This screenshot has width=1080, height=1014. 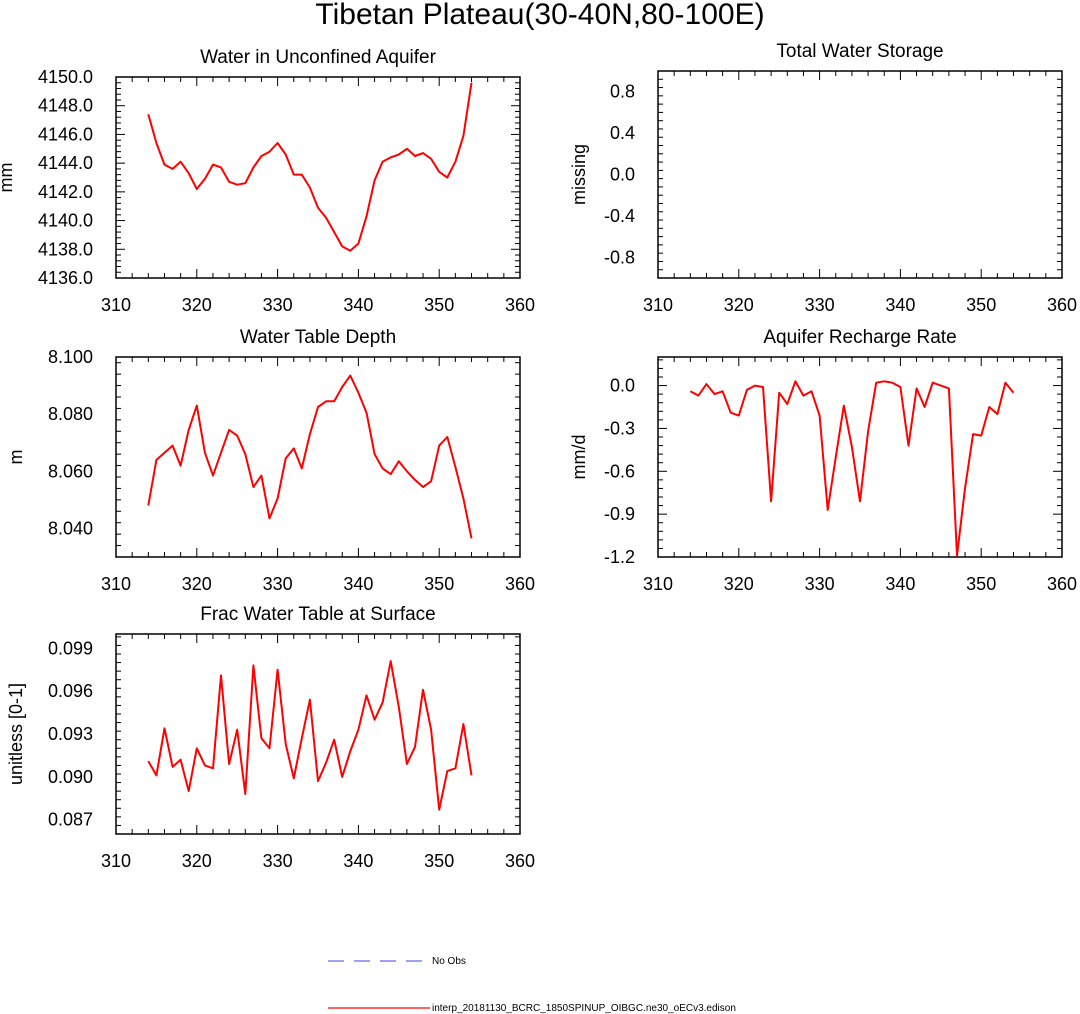 I want to click on y-tick-label: 8.080, so click(x=70, y=414).